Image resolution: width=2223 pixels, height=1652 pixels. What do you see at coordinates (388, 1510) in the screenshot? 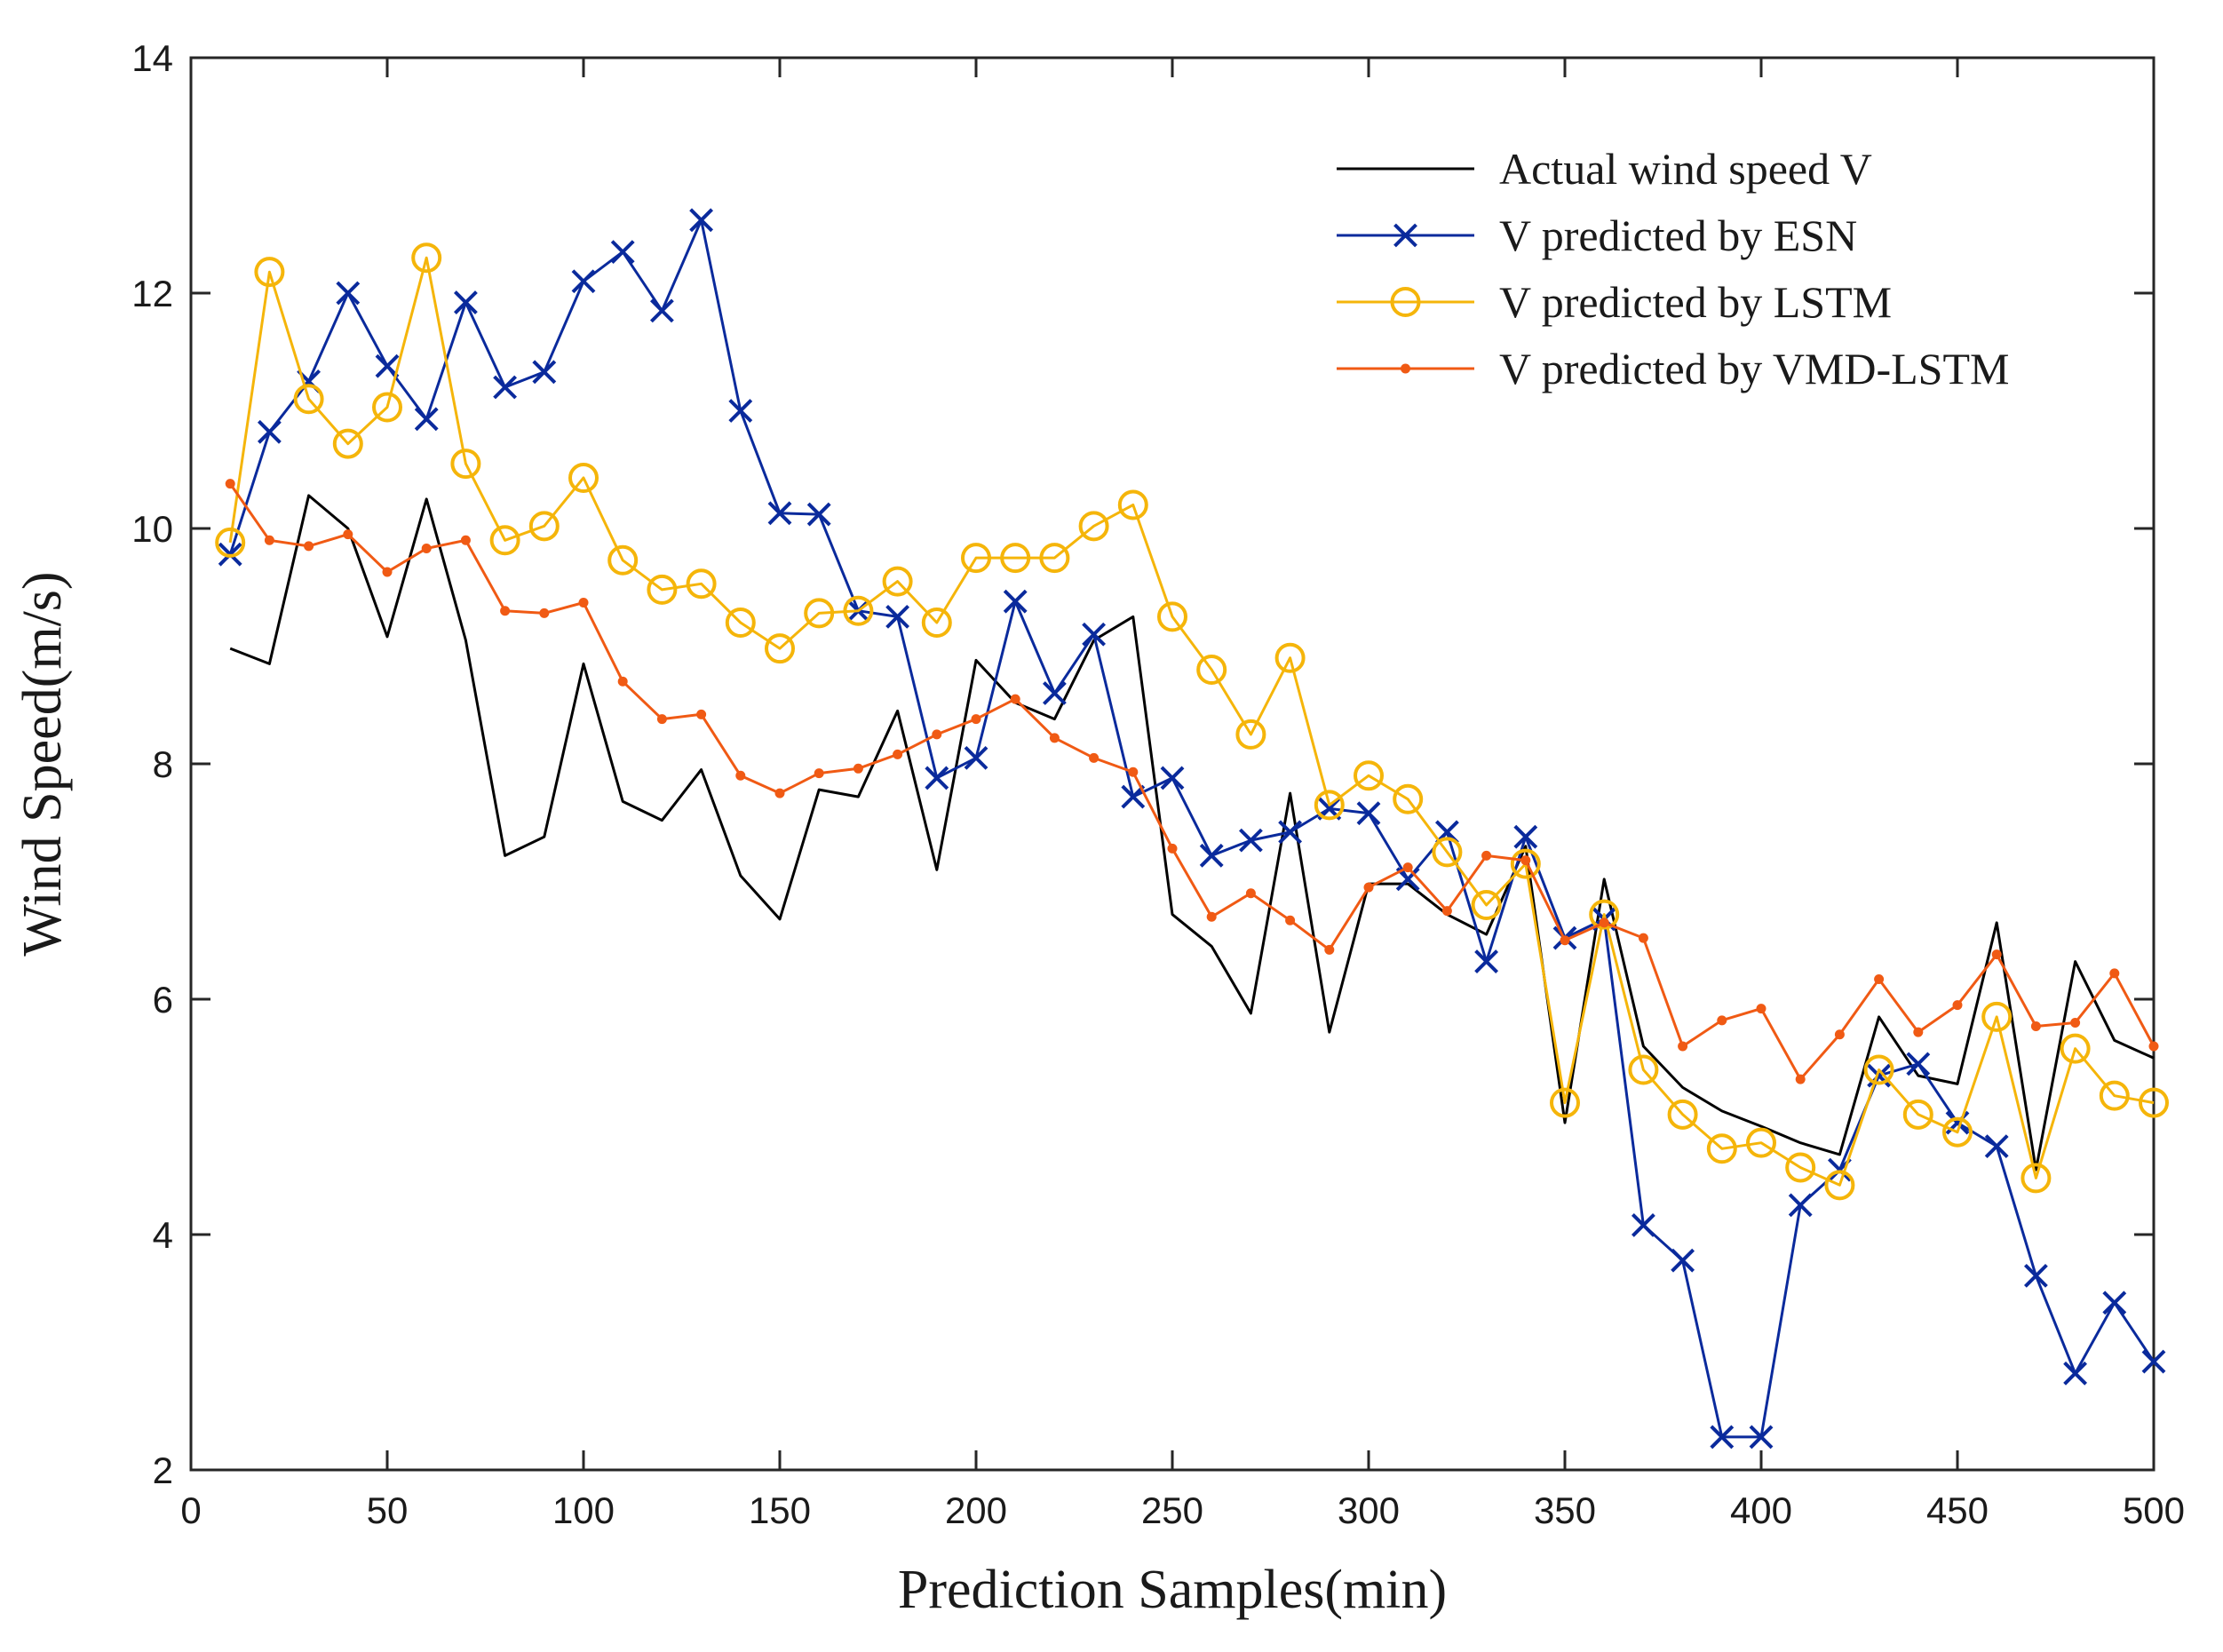
I see `x-tick-label: 50` at bounding box center [388, 1510].